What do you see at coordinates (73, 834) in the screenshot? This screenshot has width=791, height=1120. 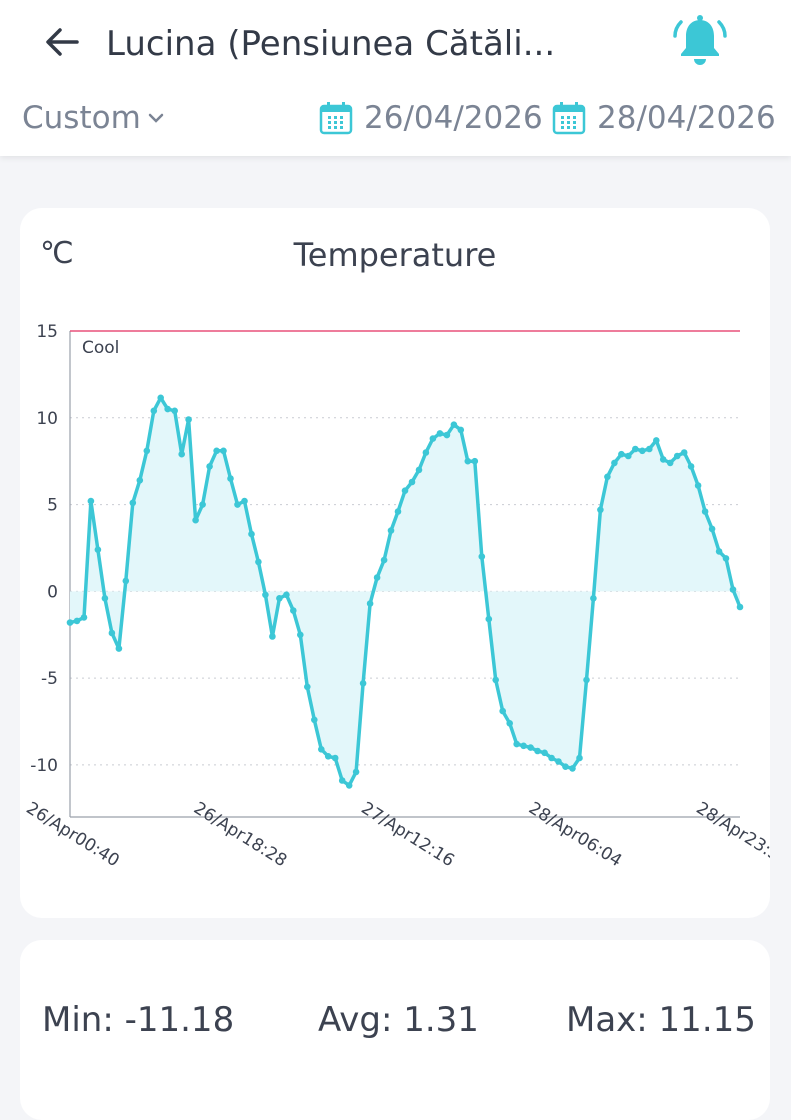 I see `x-tick-label: 26/Apr00:40` at bounding box center [73, 834].